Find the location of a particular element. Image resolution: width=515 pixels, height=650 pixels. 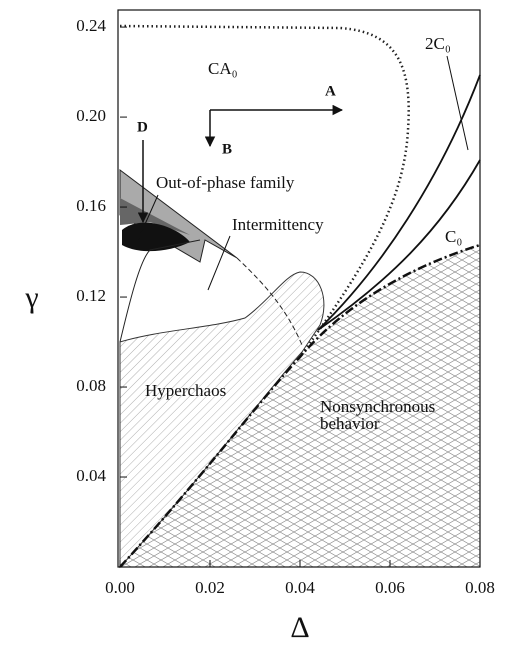

y-axis-label: γ is located at coordinates (31, 297).